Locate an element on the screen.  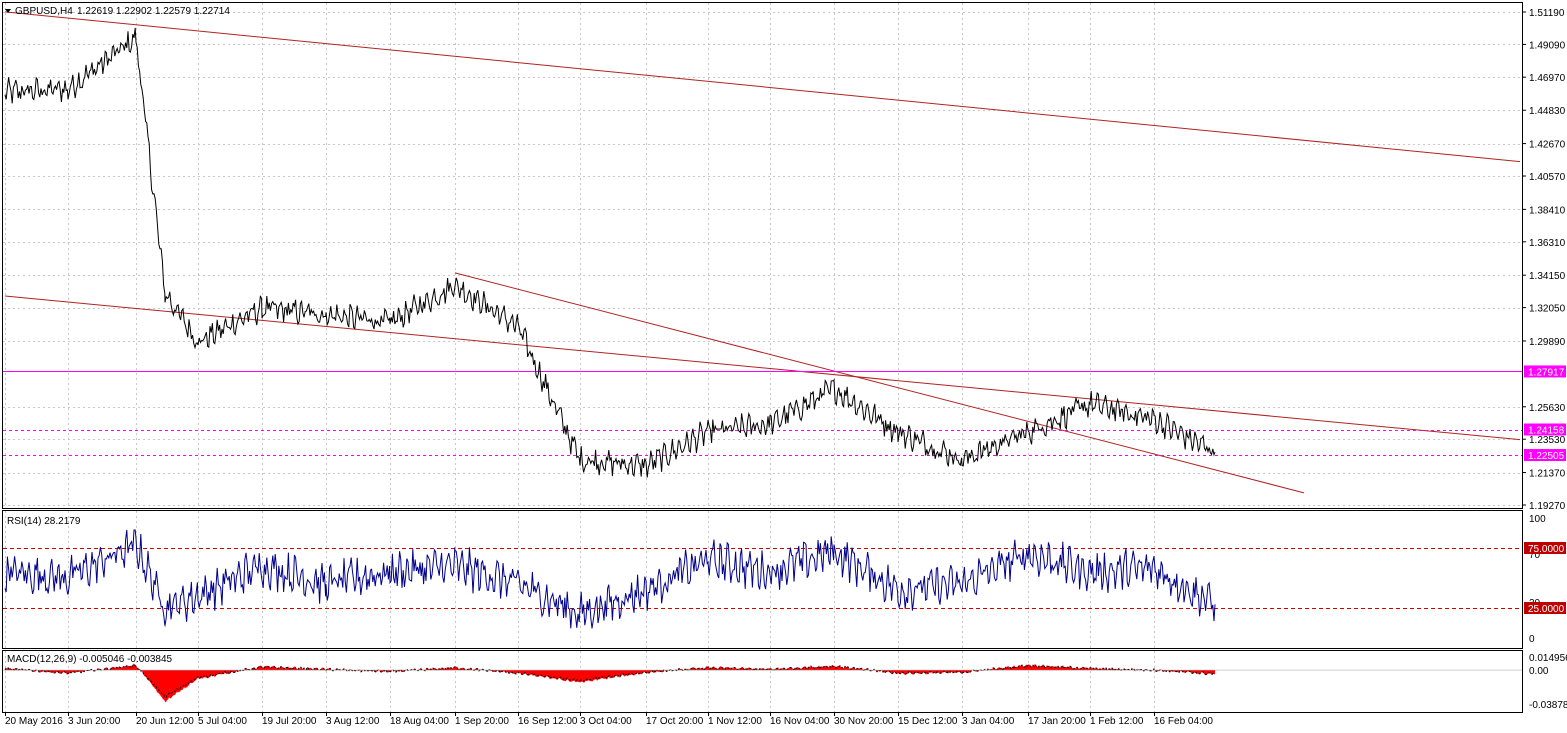
price-axis-label: 1.19270 is located at coordinates (1547, 506).